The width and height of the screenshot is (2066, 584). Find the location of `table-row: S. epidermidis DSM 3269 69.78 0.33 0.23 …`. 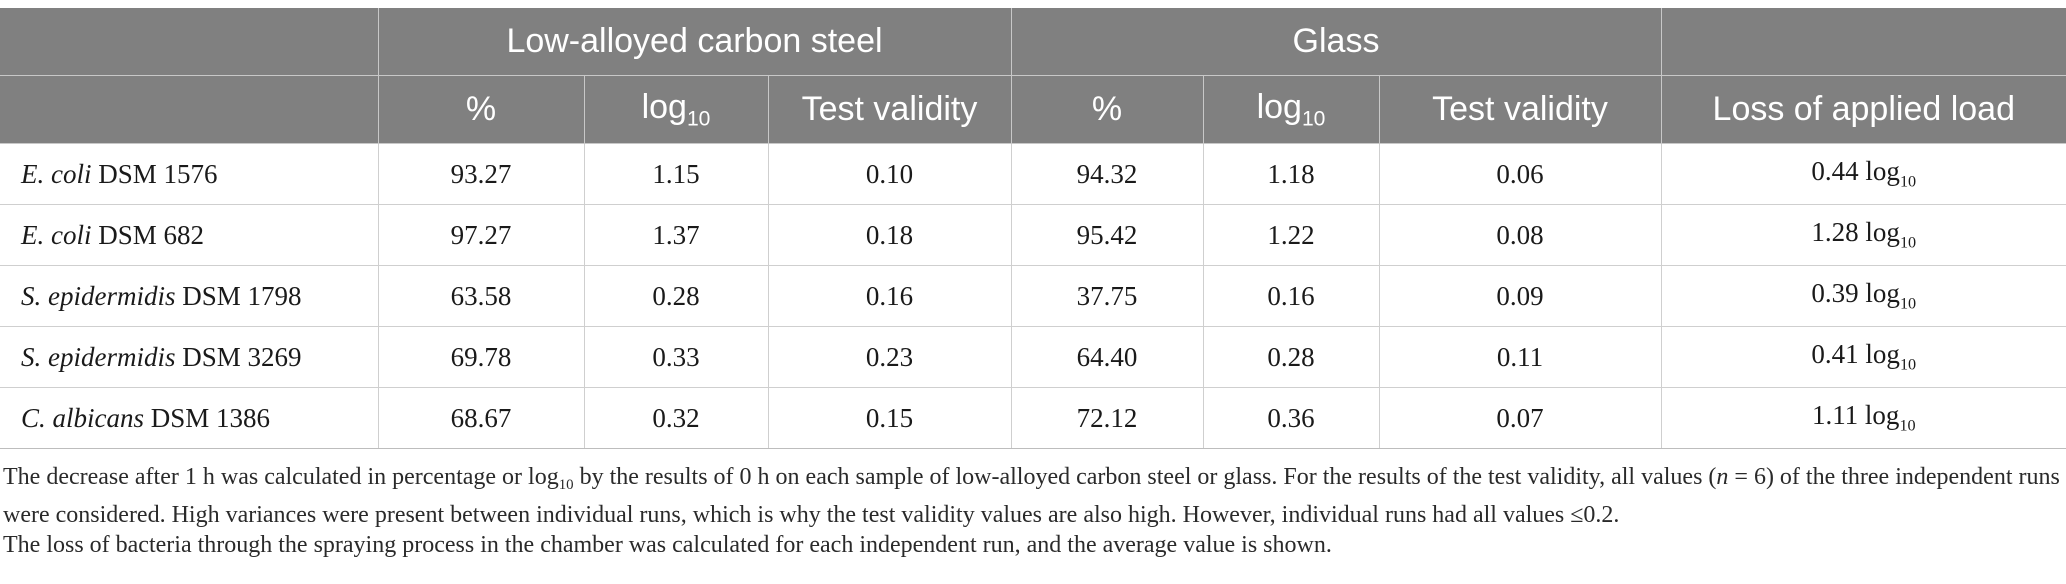

table-row: S. epidermidis DSM 3269 69.78 0.33 0.23 … is located at coordinates (1033, 357).